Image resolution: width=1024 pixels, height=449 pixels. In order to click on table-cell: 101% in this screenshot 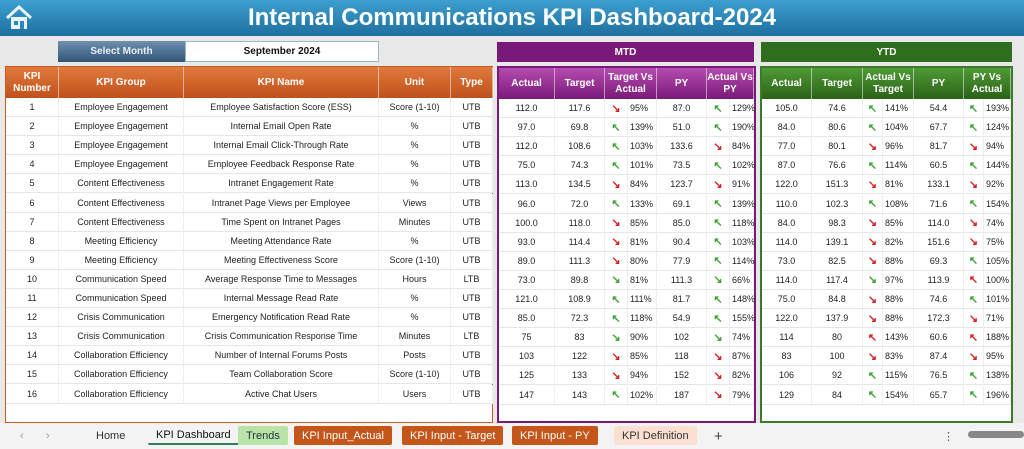, I will do `click(997, 299)`.